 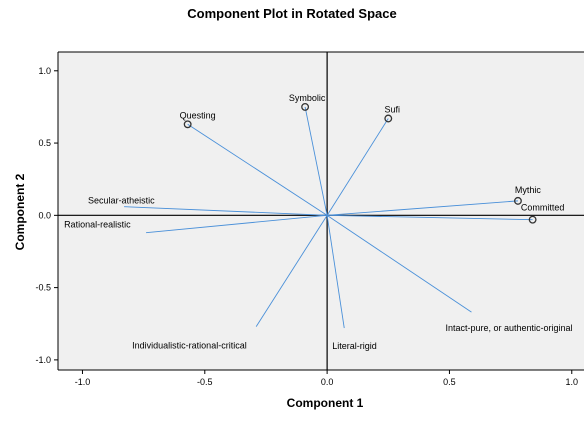 I want to click on y-tick-label: 1.0, so click(x=44, y=71).